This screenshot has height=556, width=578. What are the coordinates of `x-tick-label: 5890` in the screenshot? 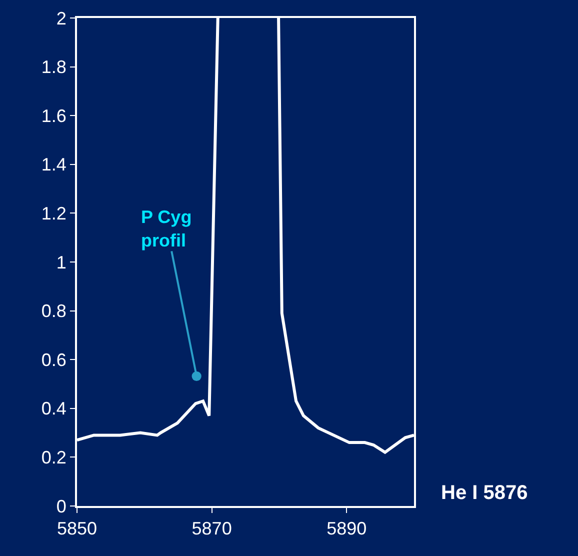 It's located at (346, 528).